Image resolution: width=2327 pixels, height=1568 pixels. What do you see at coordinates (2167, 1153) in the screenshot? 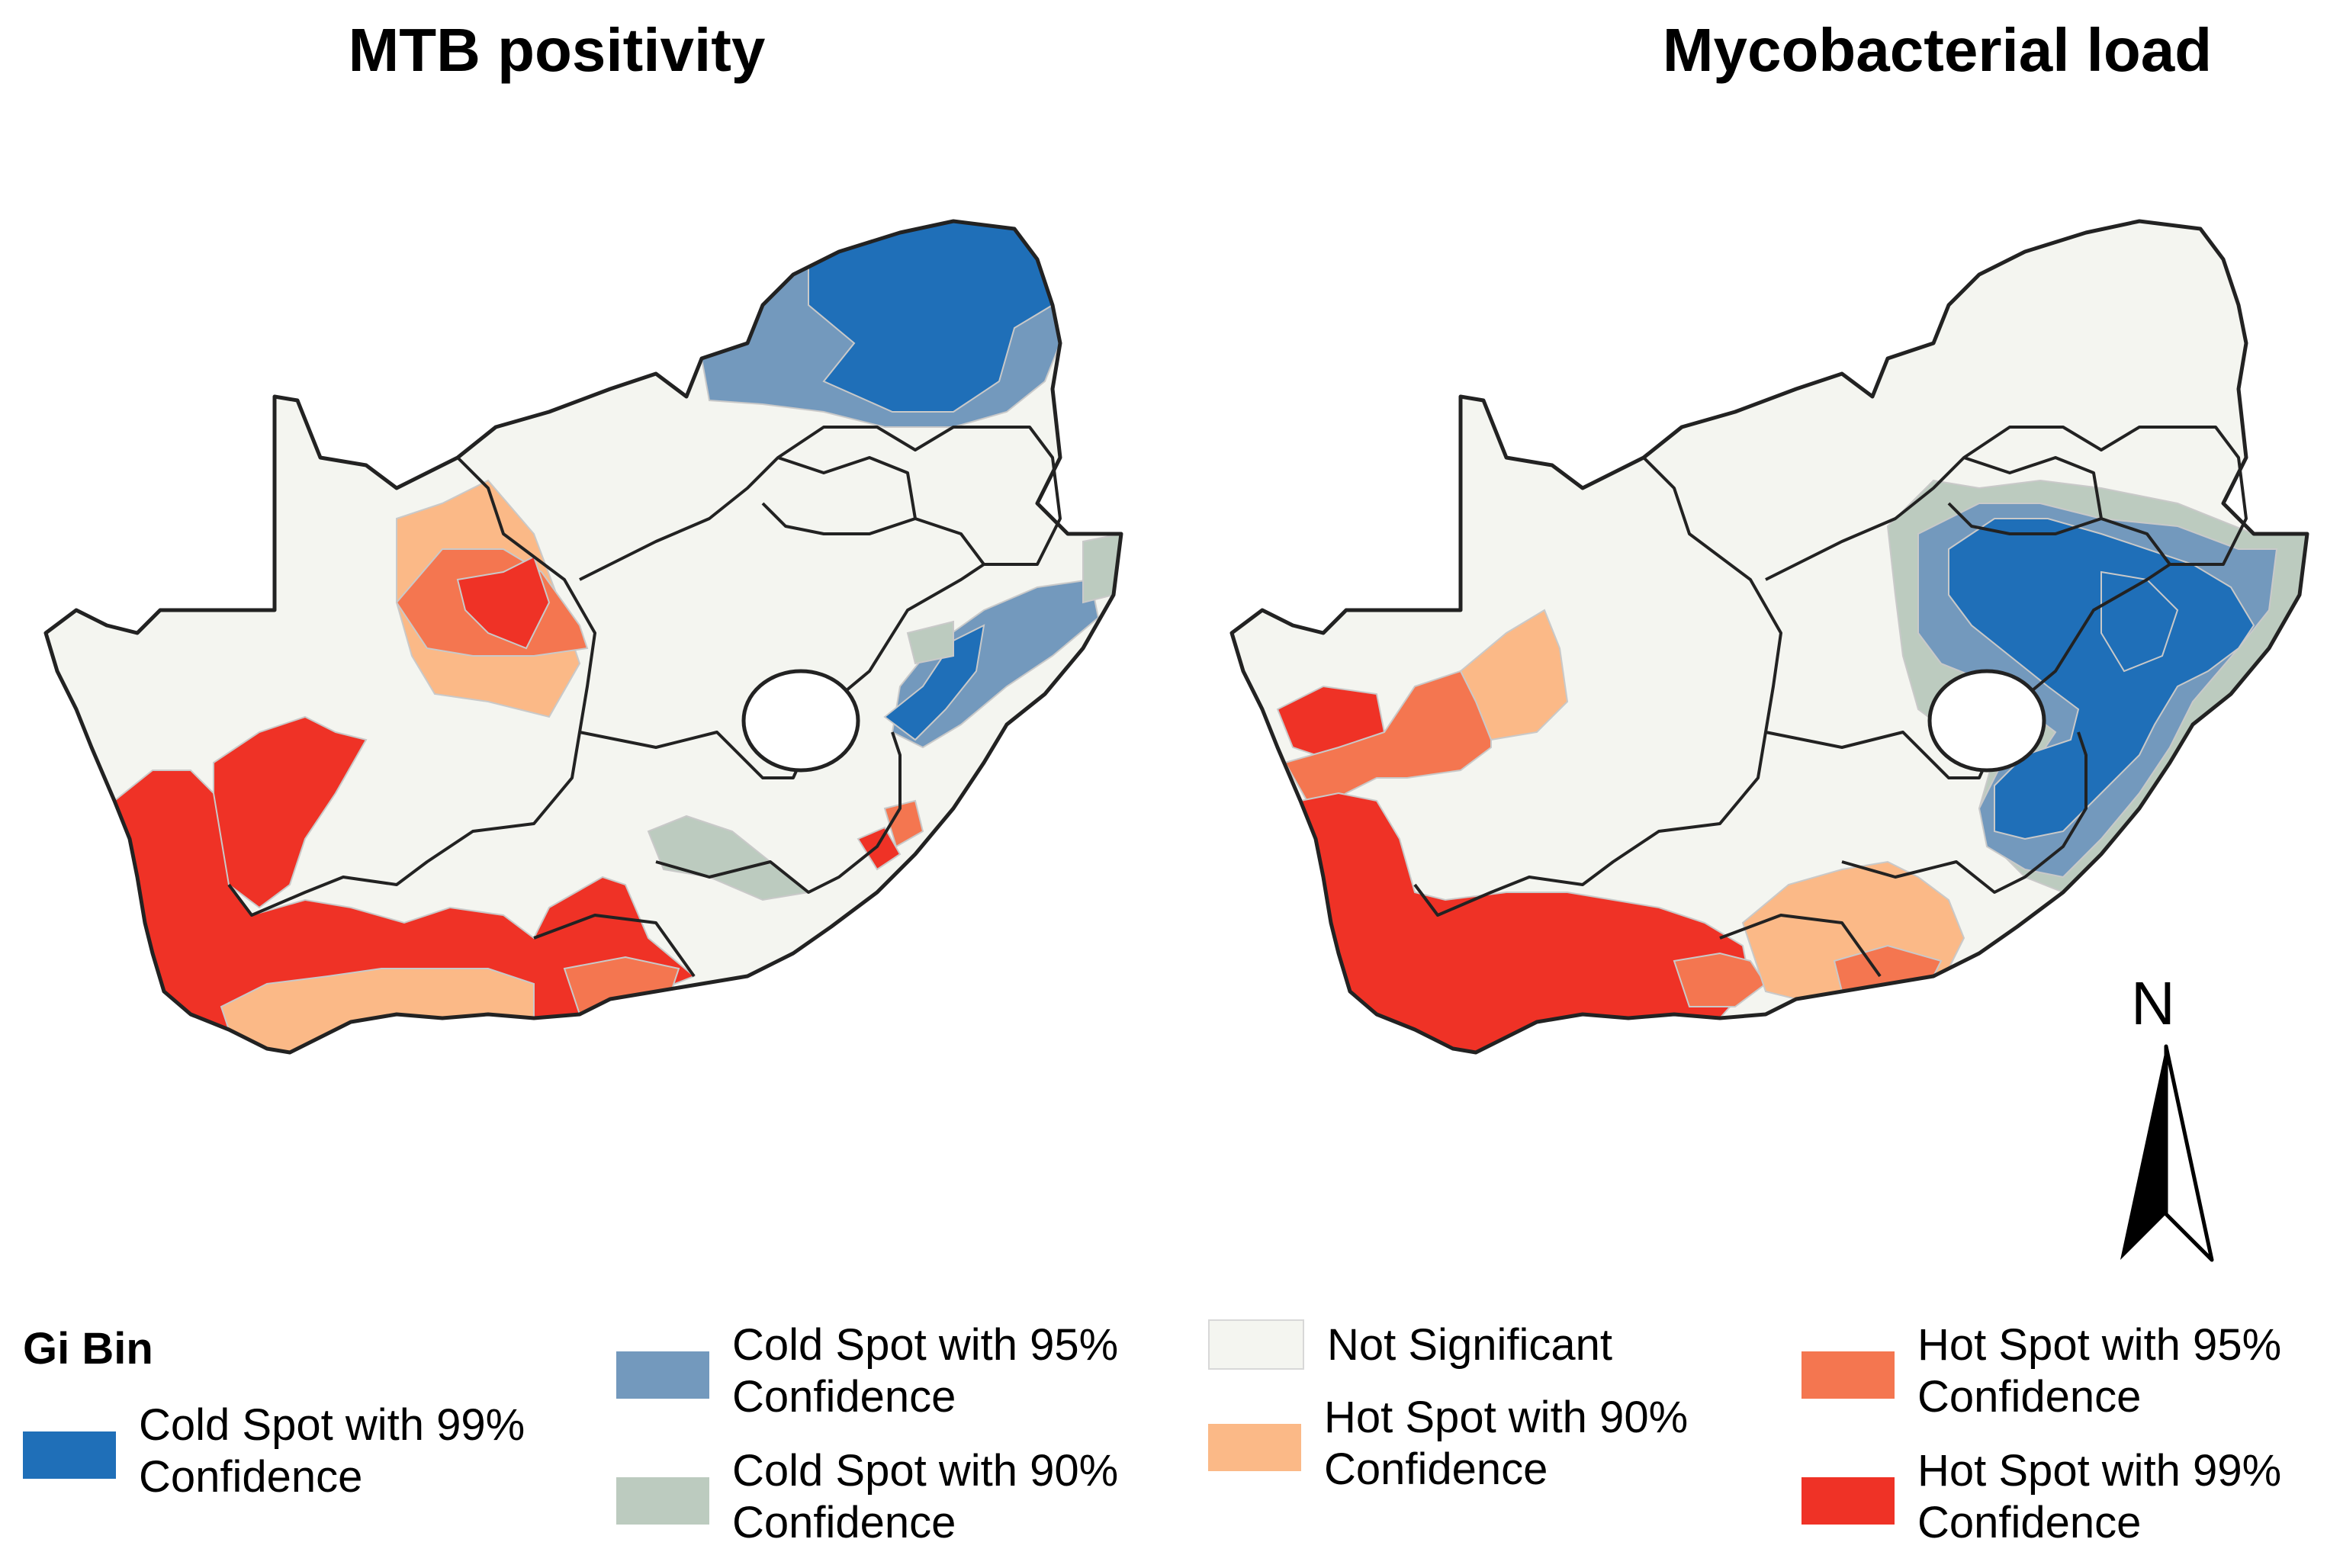
I see `north-arrow-icon` at bounding box center [2167, 1153].